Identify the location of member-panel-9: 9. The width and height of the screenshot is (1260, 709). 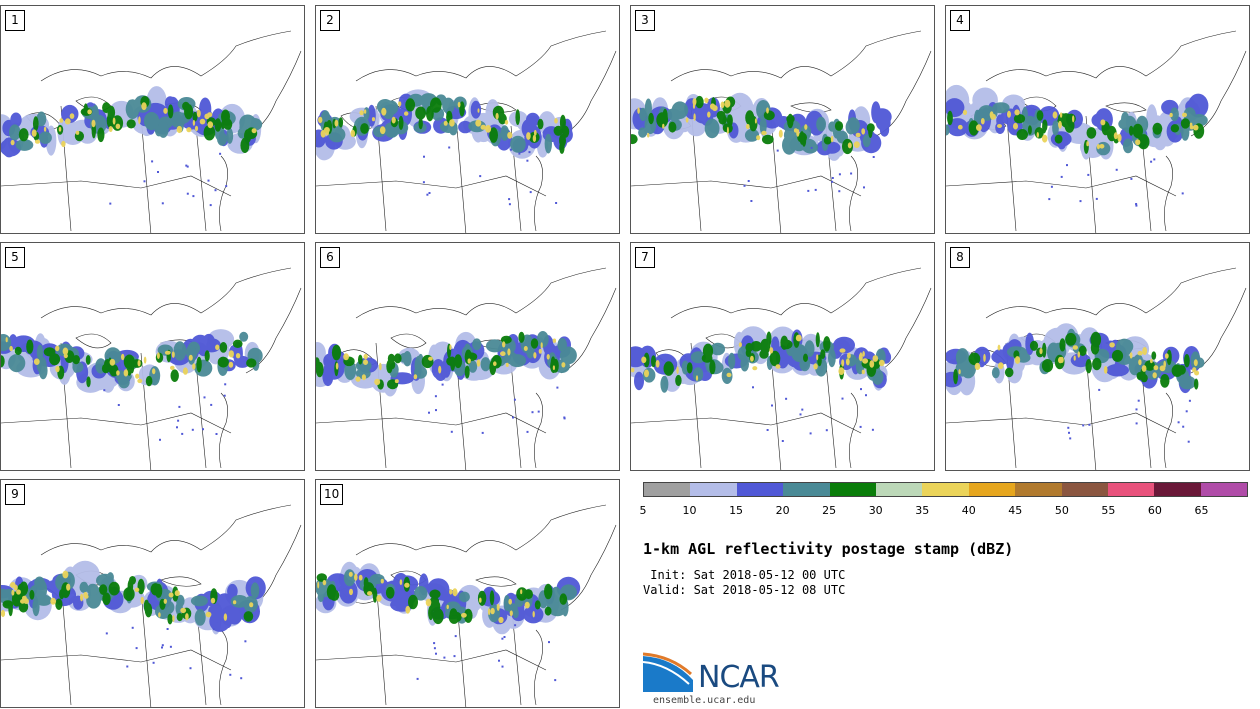
(152, 593).